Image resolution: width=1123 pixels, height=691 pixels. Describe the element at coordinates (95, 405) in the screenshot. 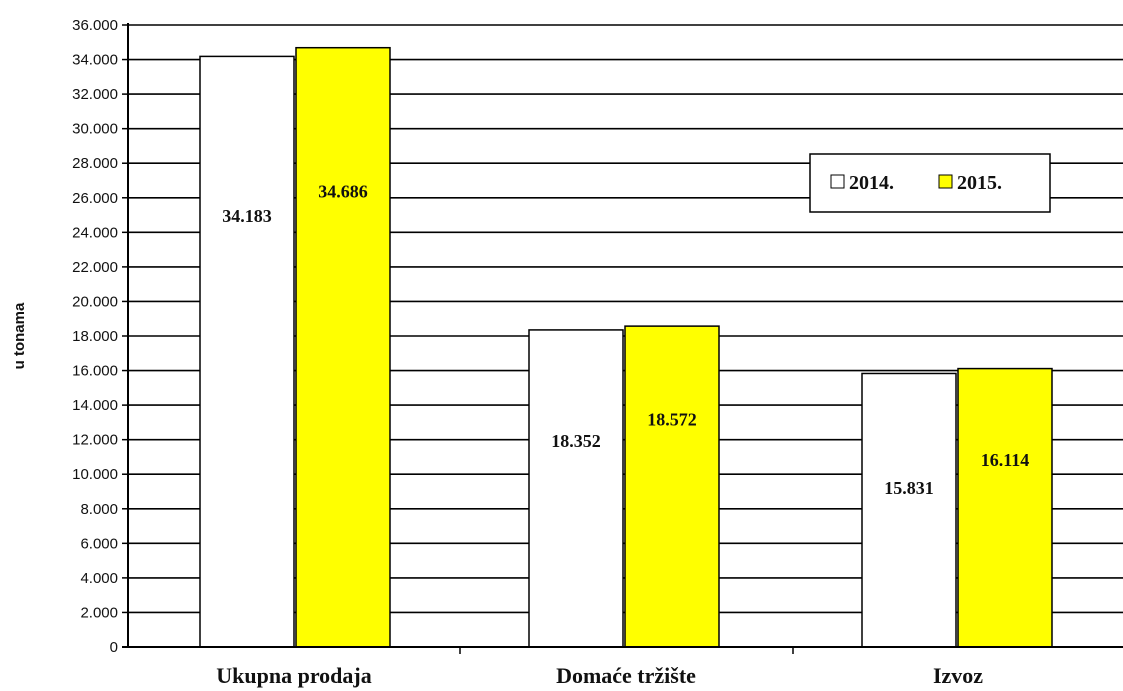

I see `y-tick-label: 14.000` at that location.